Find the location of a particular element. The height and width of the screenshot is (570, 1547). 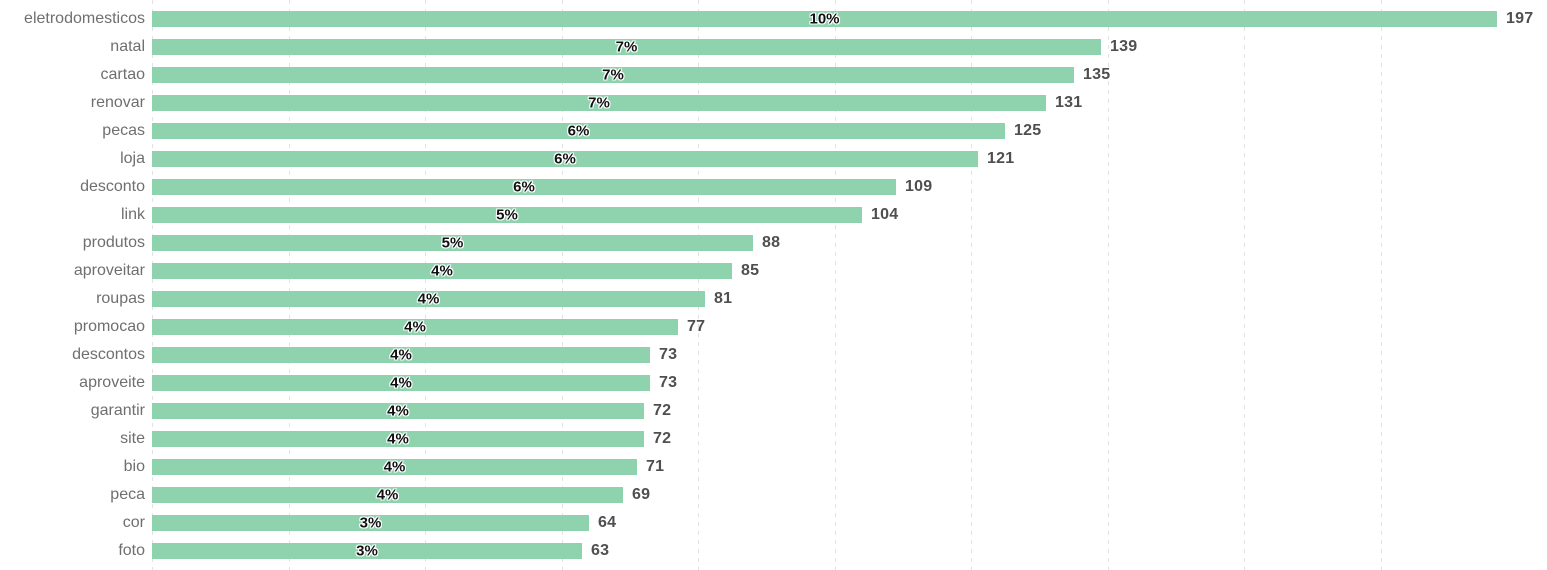

bar-row: link 5% 104 is located at coordinates (773, 215).